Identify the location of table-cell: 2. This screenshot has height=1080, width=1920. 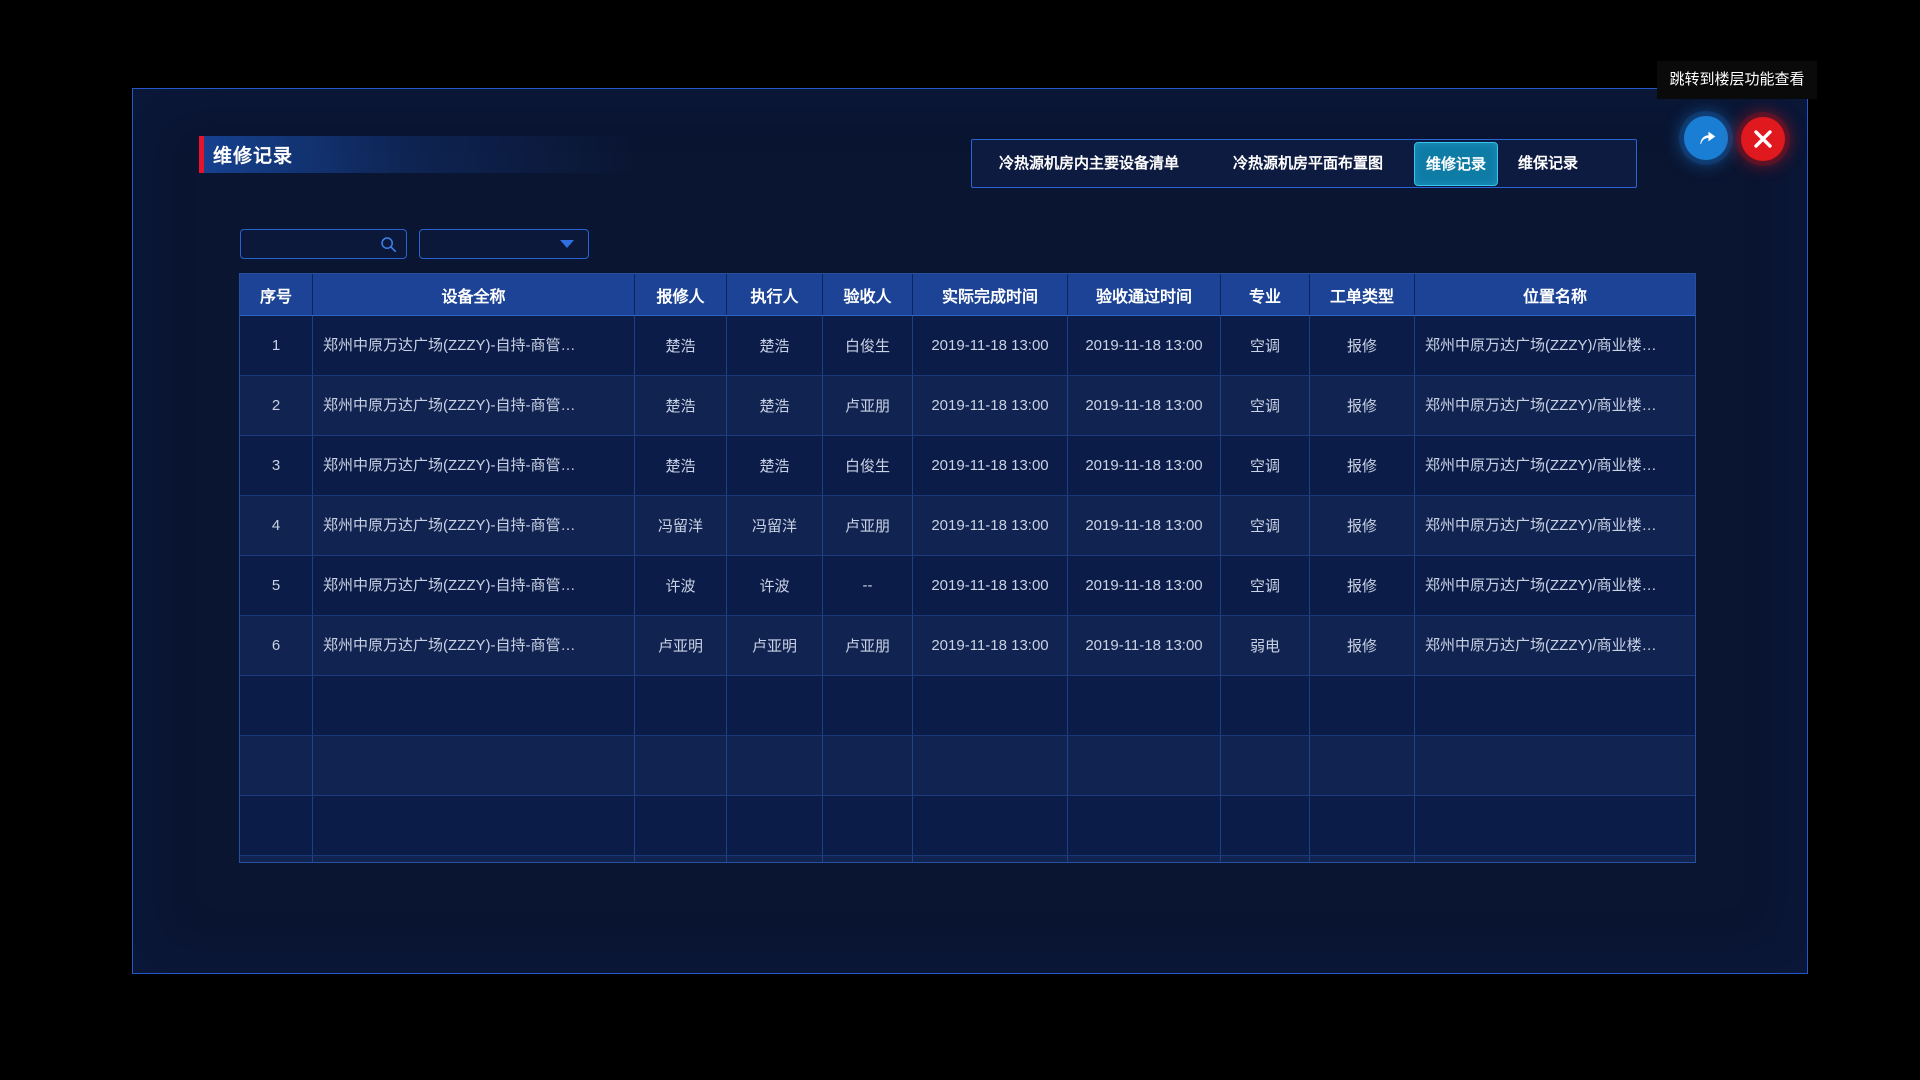
(276, 405).